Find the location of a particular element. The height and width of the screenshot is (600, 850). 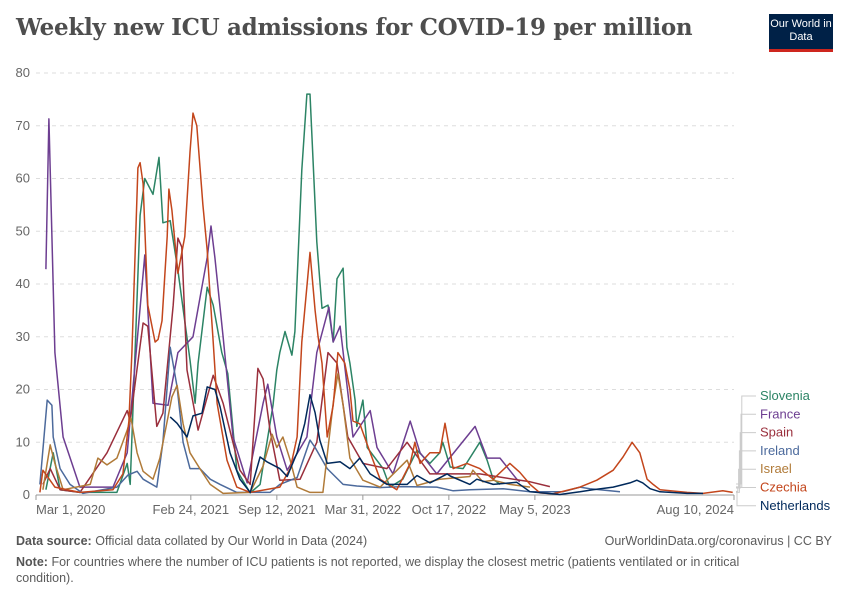

y-tick-label: 0 is located at coordinates (26, 494).